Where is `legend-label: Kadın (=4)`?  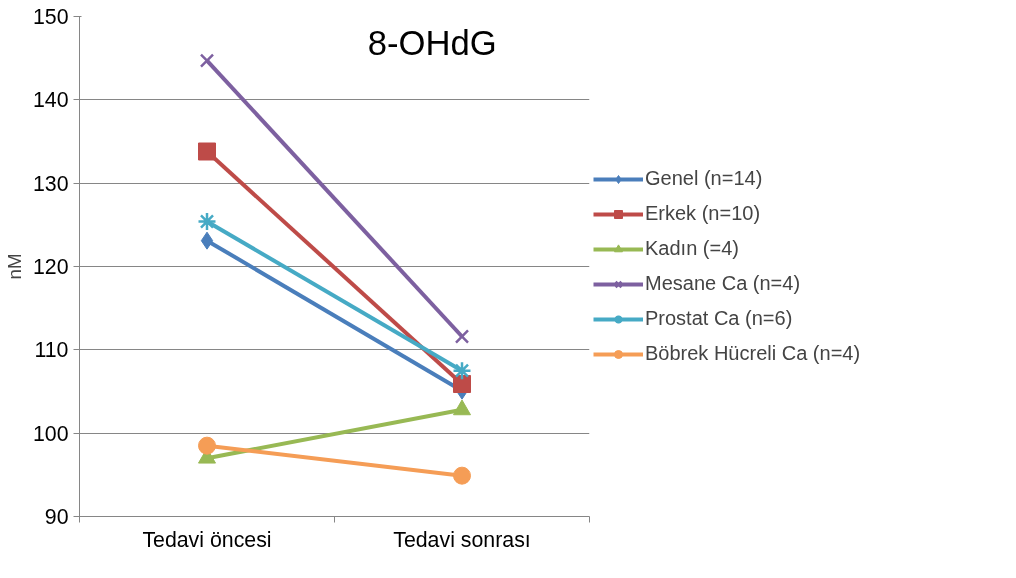 legend-label: Kadın (=4) is located at coordinates (692, 248).